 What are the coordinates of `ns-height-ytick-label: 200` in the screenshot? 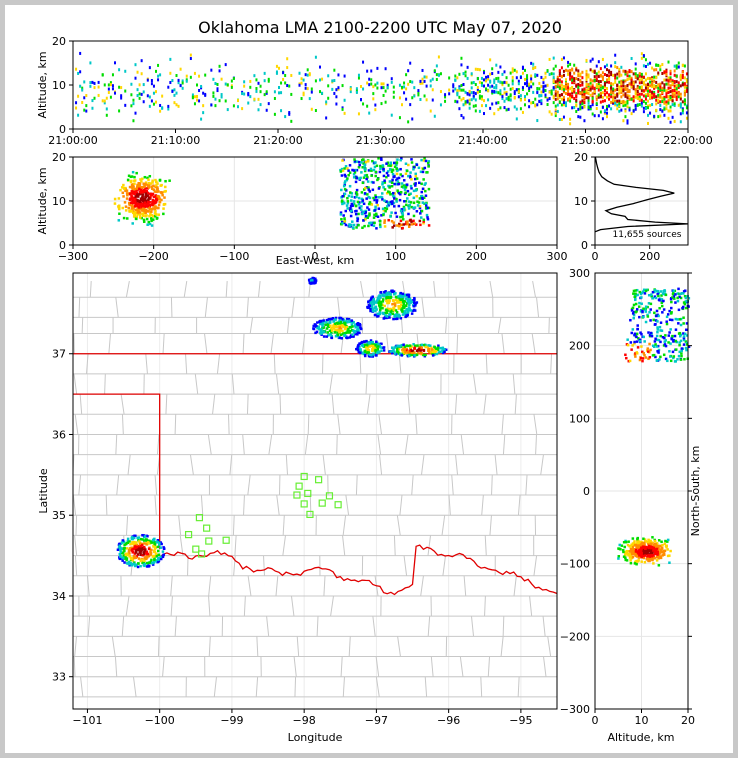 It's located at (579, 346).